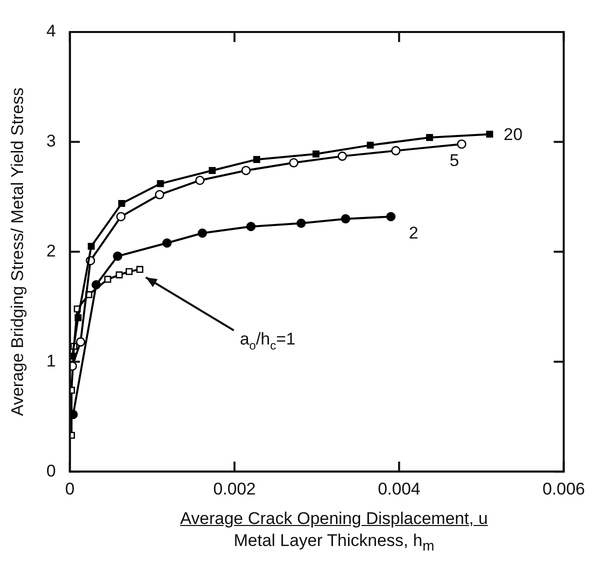 The height and width of the screenshot is (581, 593). What do you see at coordinates (51, 141) in the screenshot?
I see `y-tick-label: 3` at bounding box center [51, 141].